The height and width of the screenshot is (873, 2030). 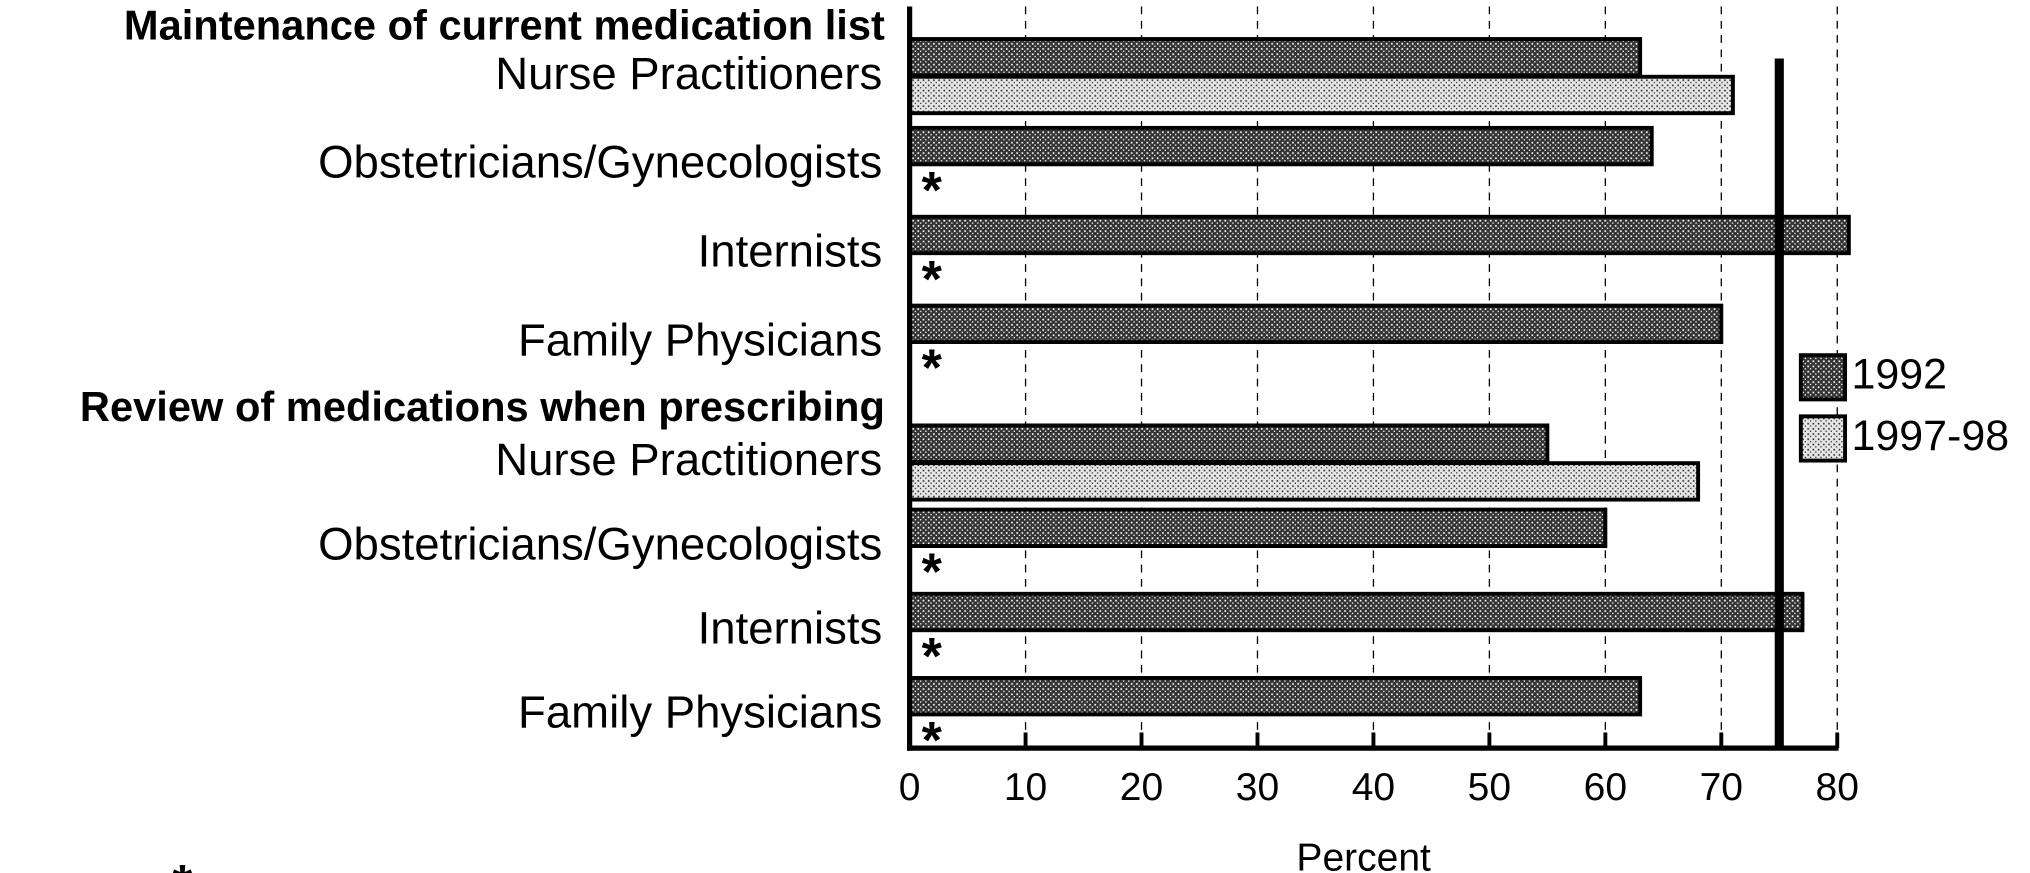 What do you see at coordinates (1025, 787) in the screenshot?
I see `x-tick-label: 10` at bounding box center [1025, 787].